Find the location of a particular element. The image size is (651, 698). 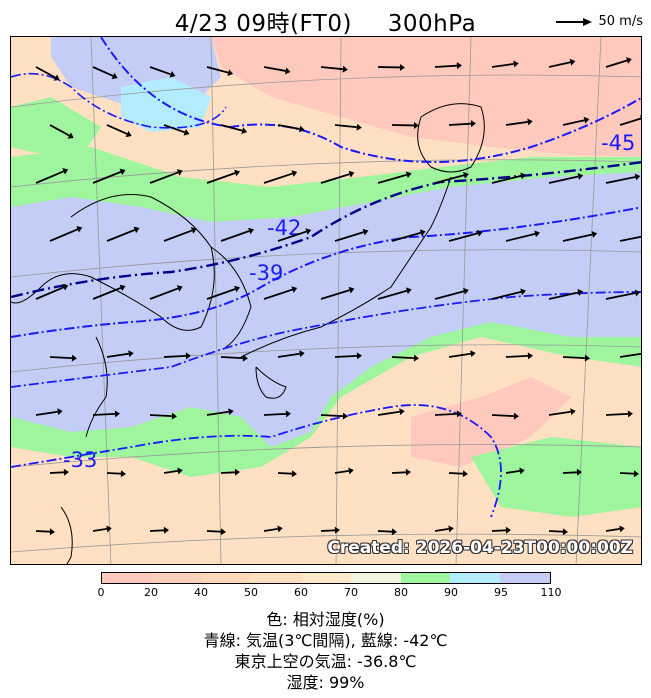

wind-reference-arrow-icon is located at coordinates (573, 21).